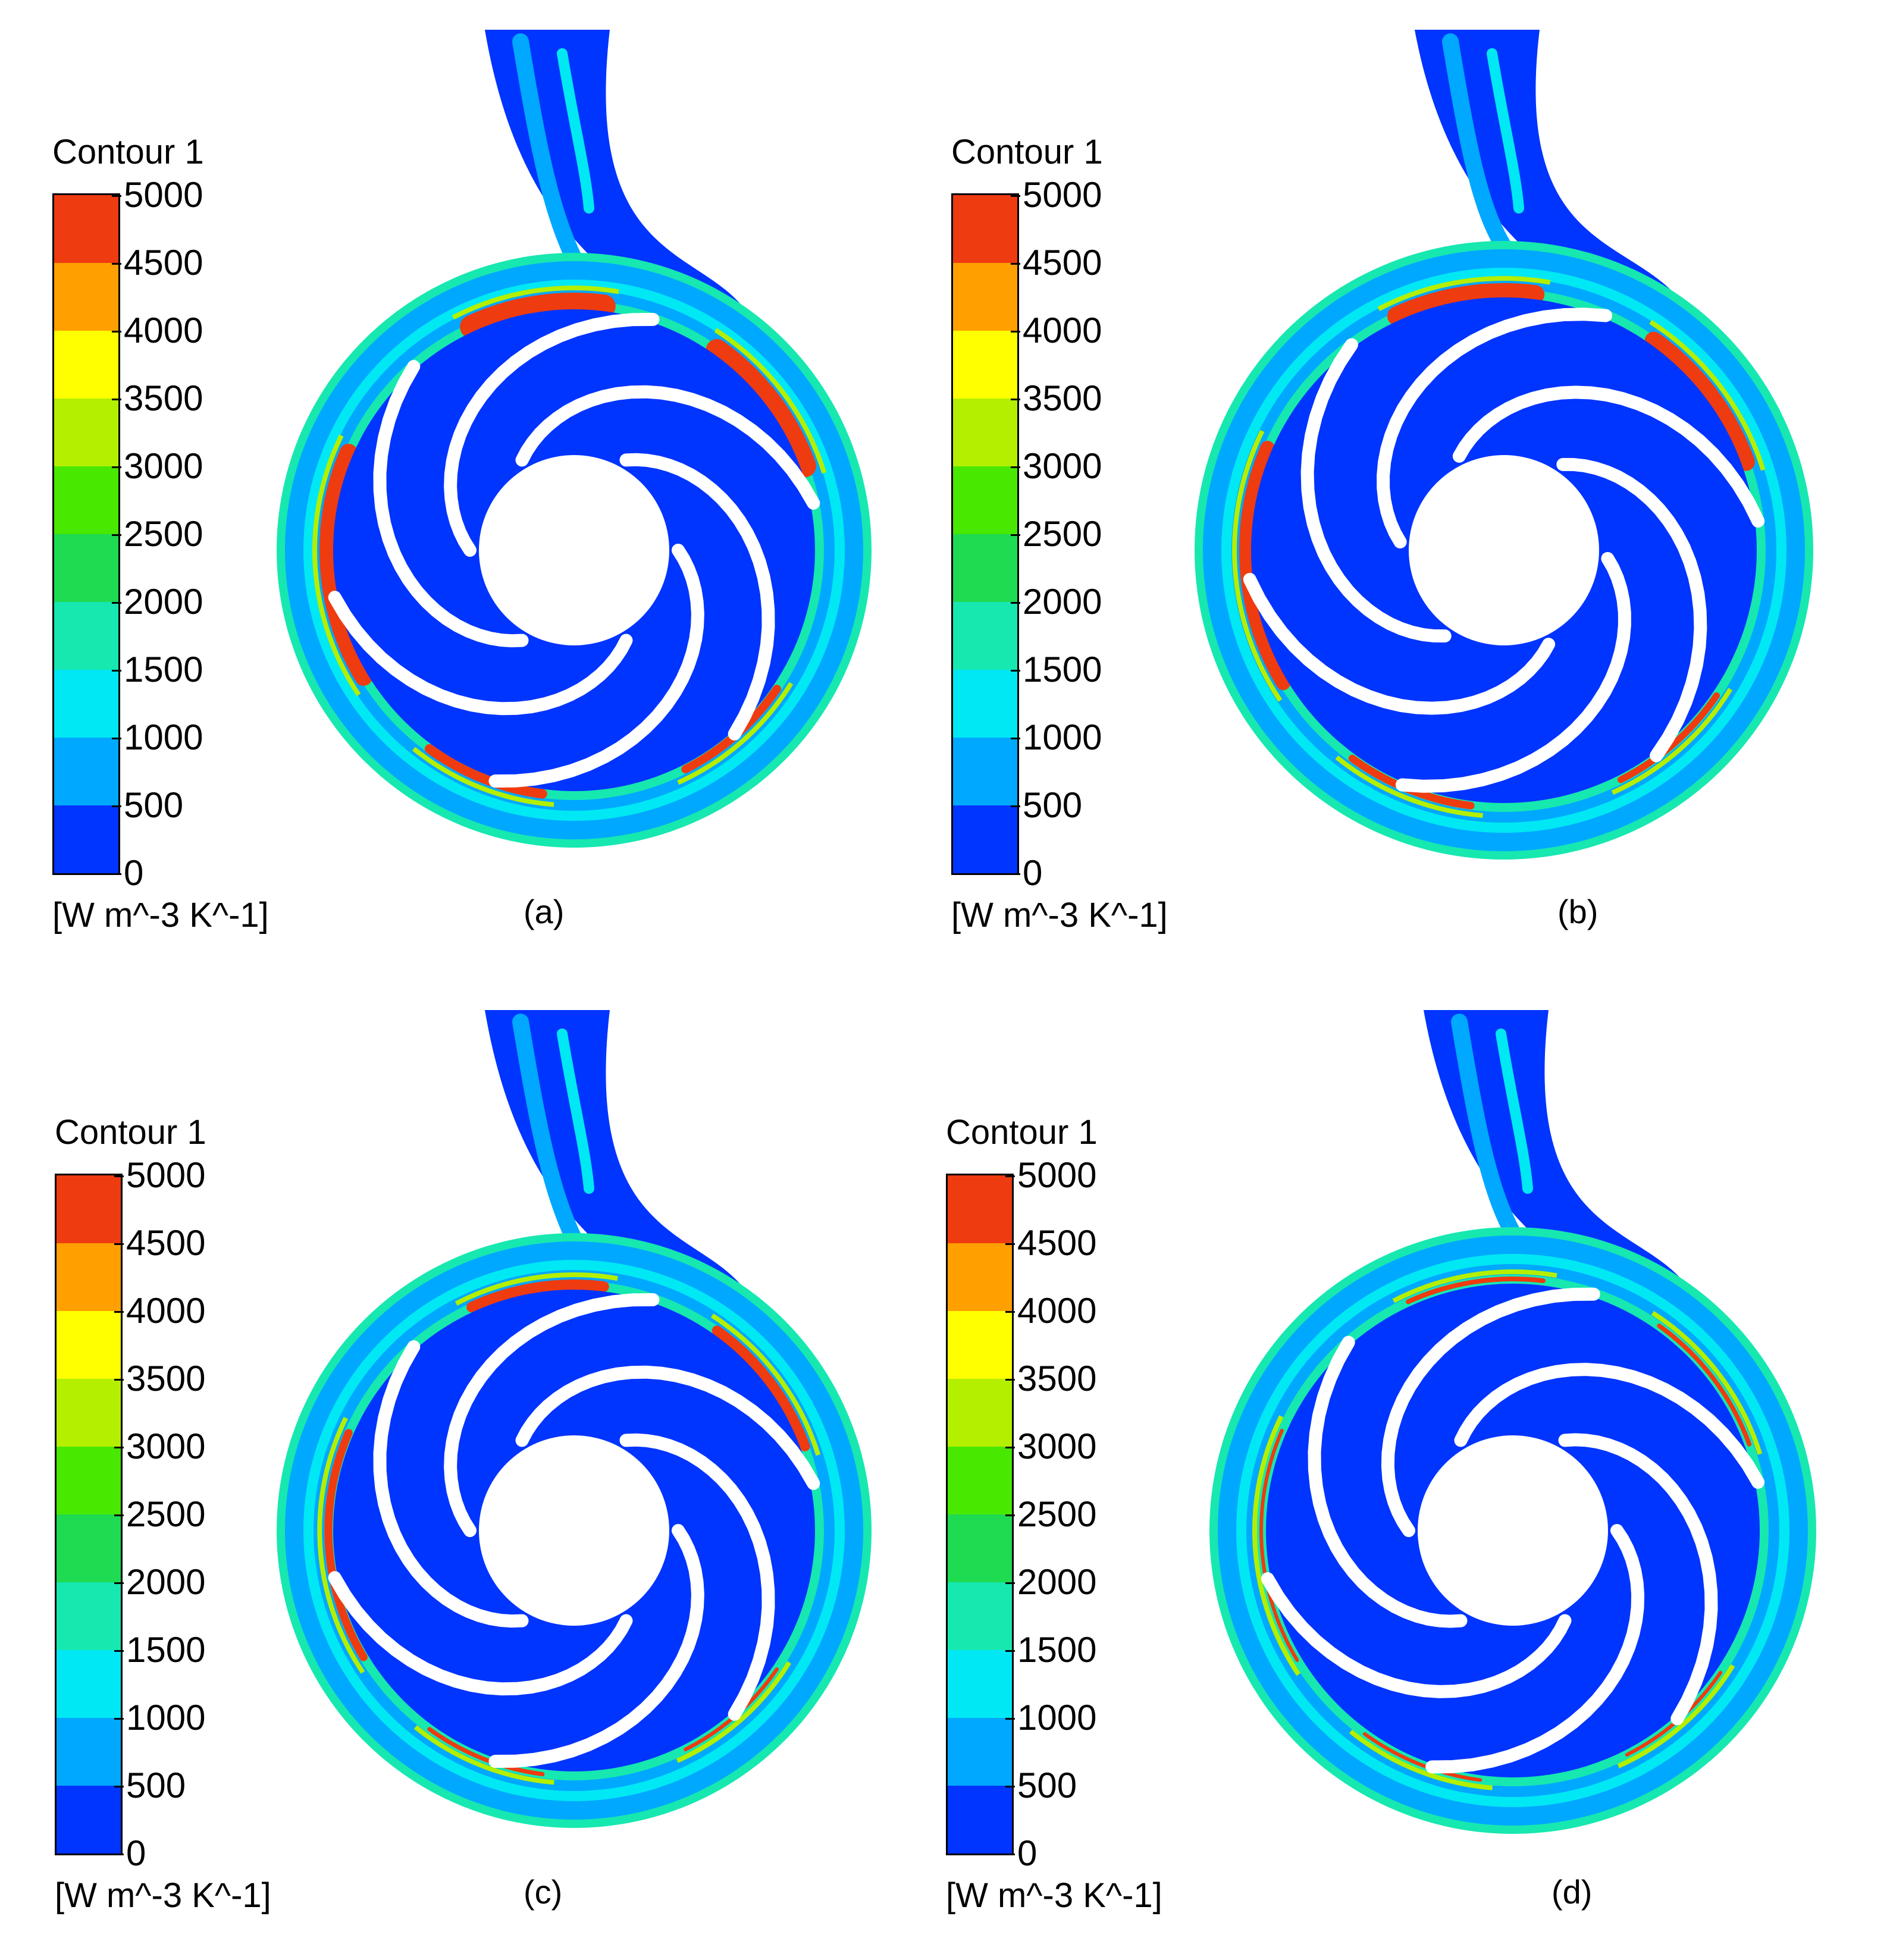 The width and height of the screenshot is (1890, 1960). Describe the element at coordinates (160, 915) in the screenshot. I see `legend-unit: [W m^-3 K^-1]` at that location.